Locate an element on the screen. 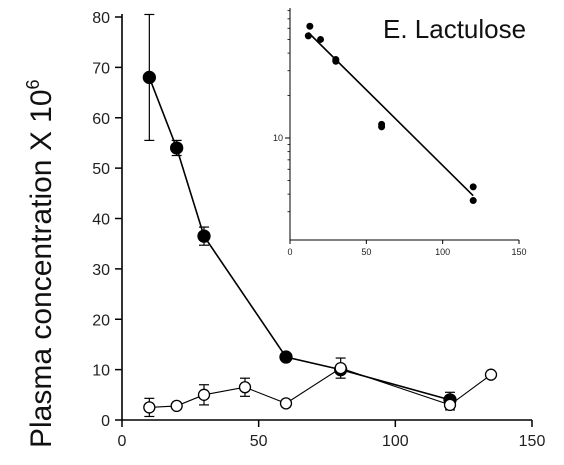  inset-series-group is located at coordinates (390, 113).